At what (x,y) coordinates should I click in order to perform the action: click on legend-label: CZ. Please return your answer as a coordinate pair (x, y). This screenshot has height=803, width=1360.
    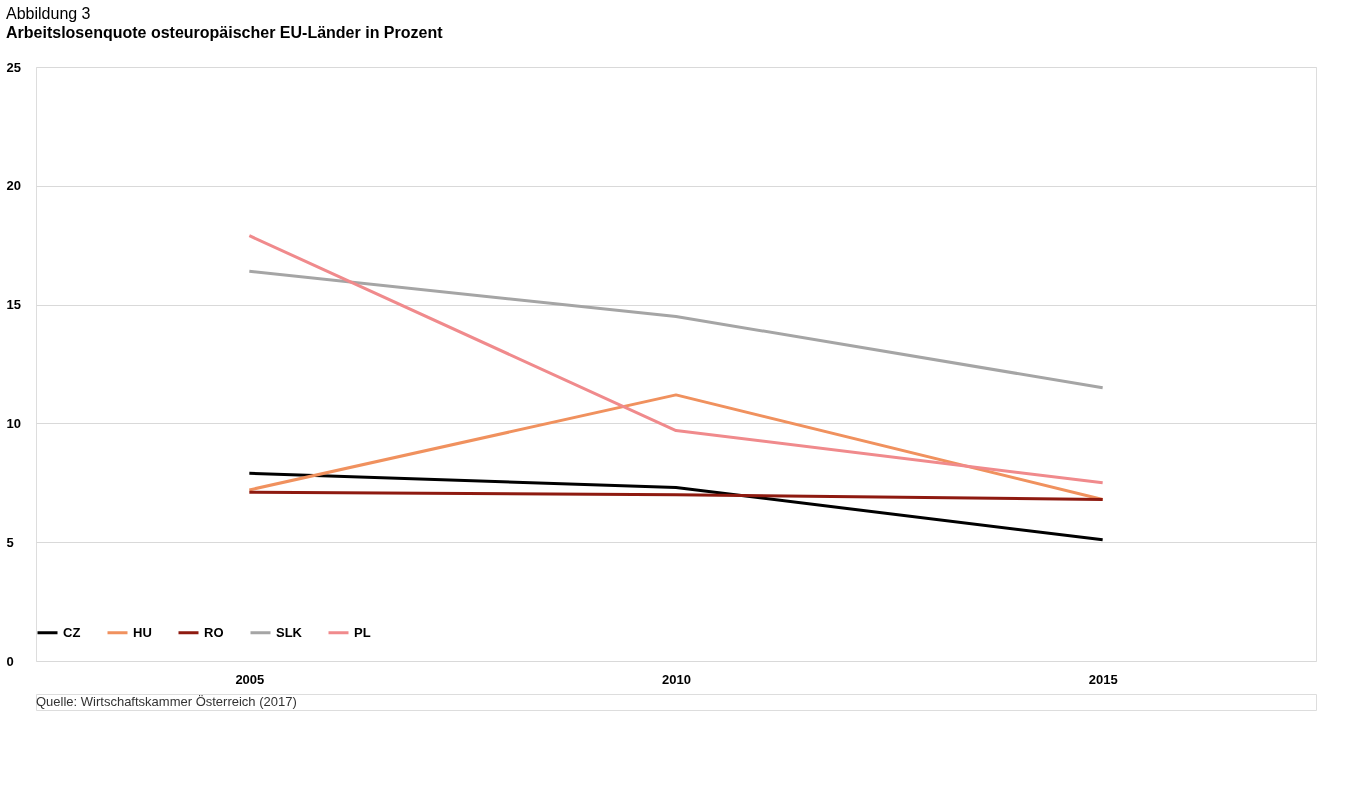
    Looking at the image, I should click on (72, 632).